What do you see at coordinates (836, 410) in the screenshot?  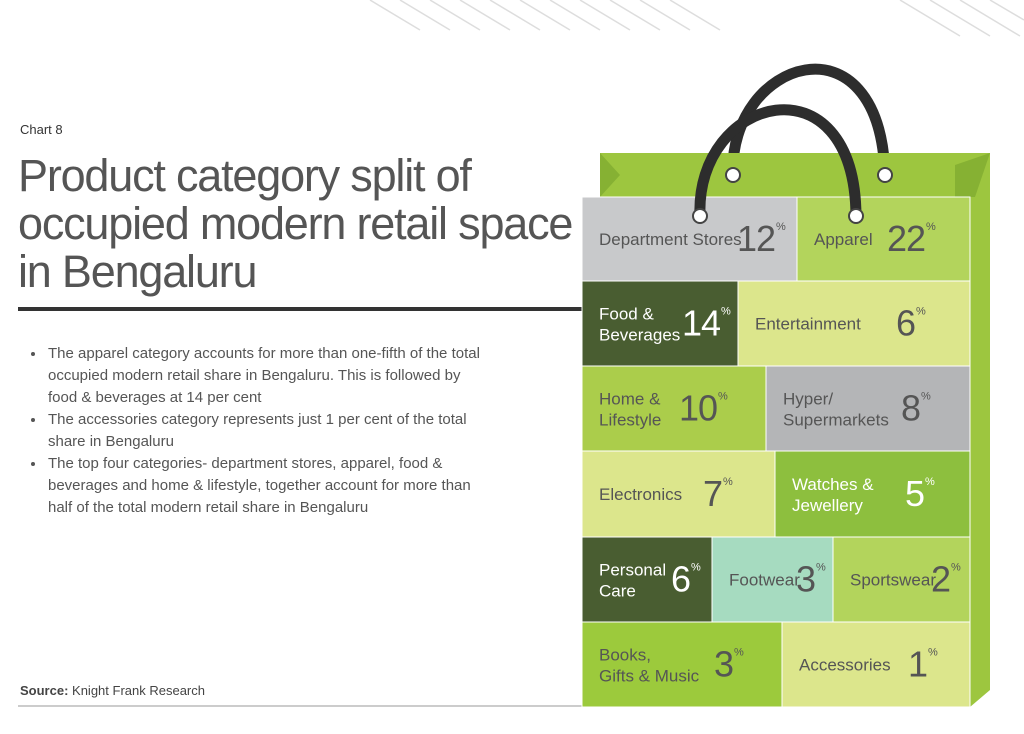 I see `tile-label: Hyper/Supermarkets` at bounding box center [836, 410].